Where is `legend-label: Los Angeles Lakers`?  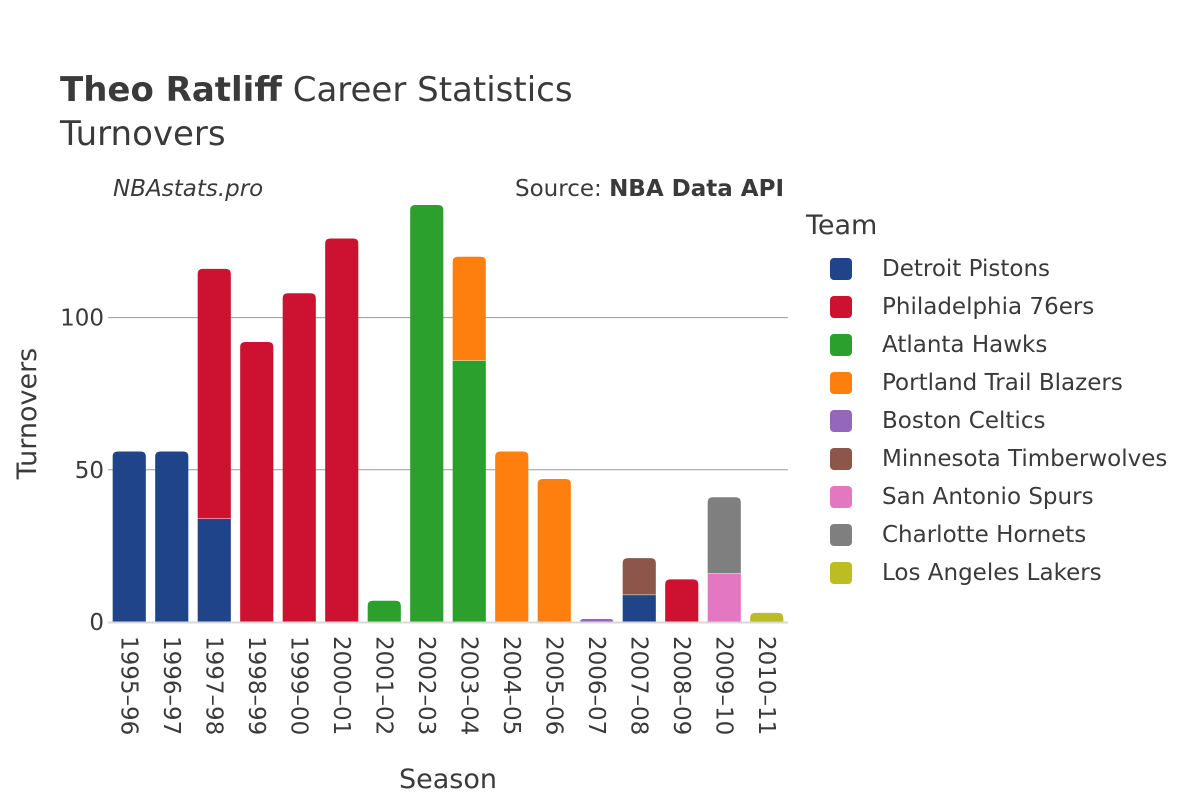 legend-label: Los Angeles Lakers is located at coordinates (992, 573).